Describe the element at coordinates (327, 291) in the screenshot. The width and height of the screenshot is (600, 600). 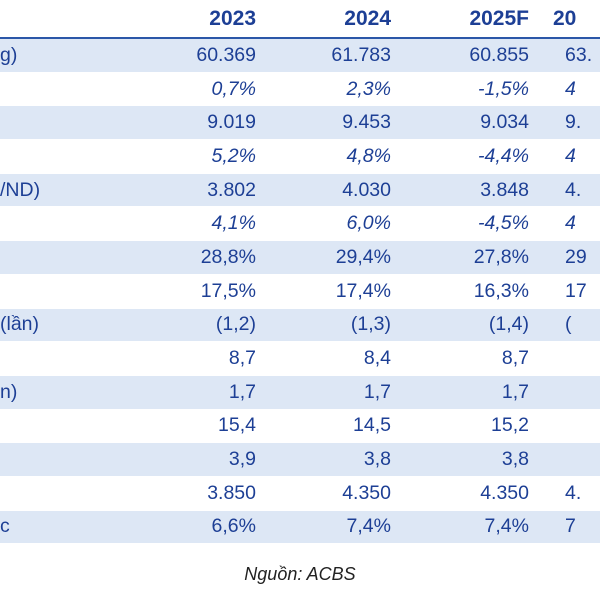
I see `cell-value-2024: 17,4%` at that location.